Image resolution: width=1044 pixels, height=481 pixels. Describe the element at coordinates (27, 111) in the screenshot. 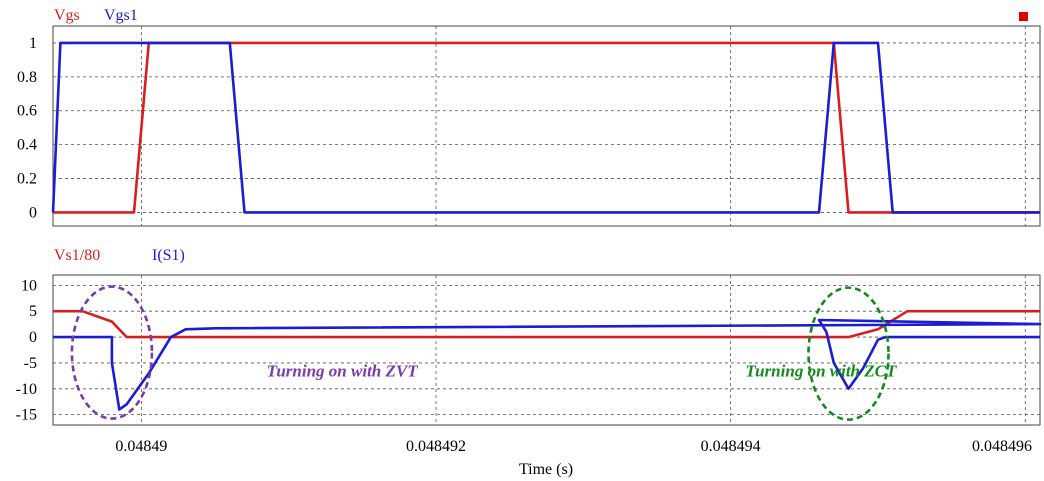

I see `y-tick-label: 0.6` at that location.